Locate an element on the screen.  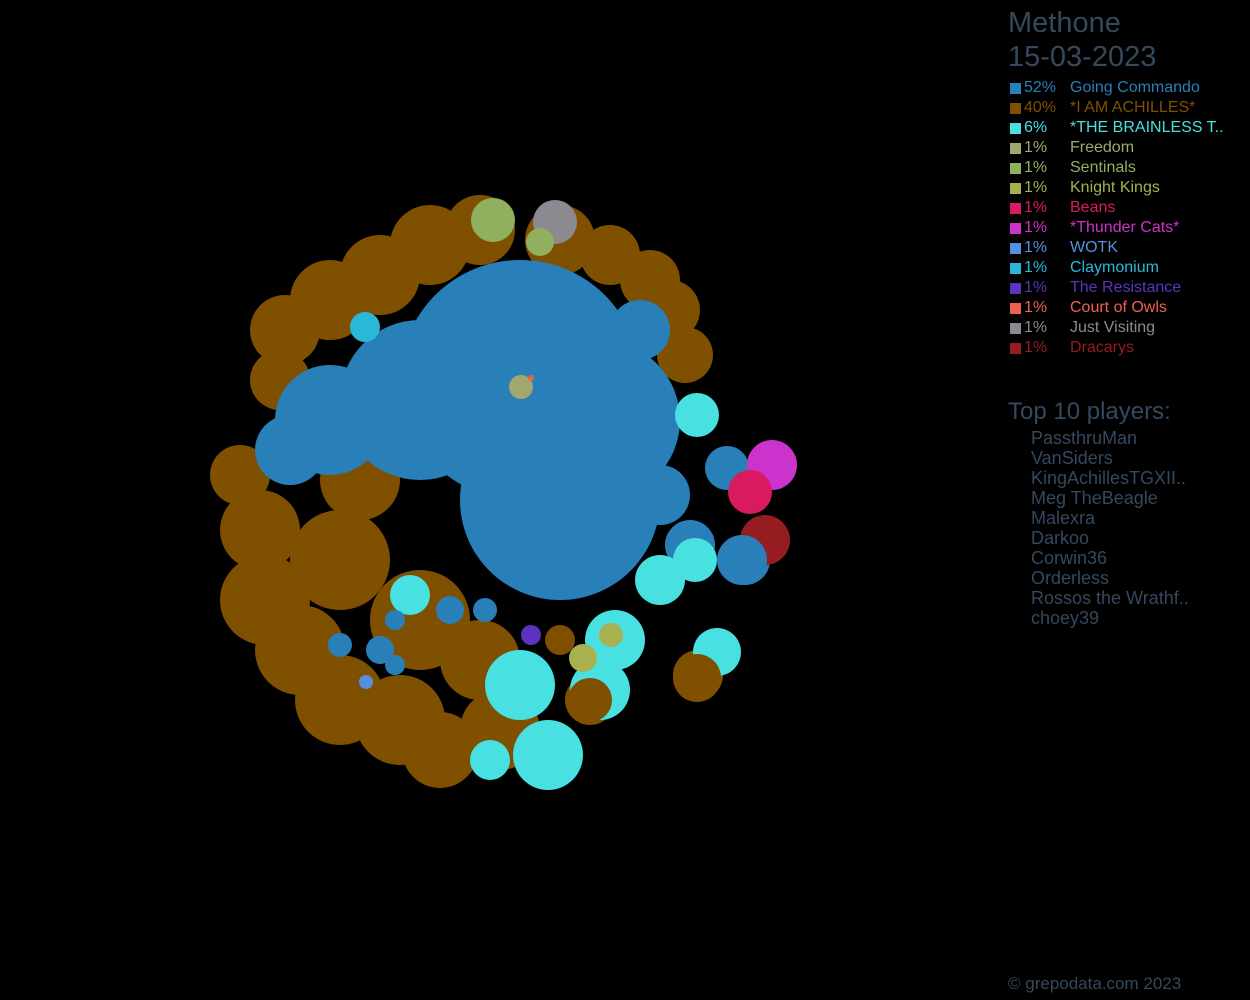
legend-alliance-name: Dracarys is located at coordinates (1102, 347).